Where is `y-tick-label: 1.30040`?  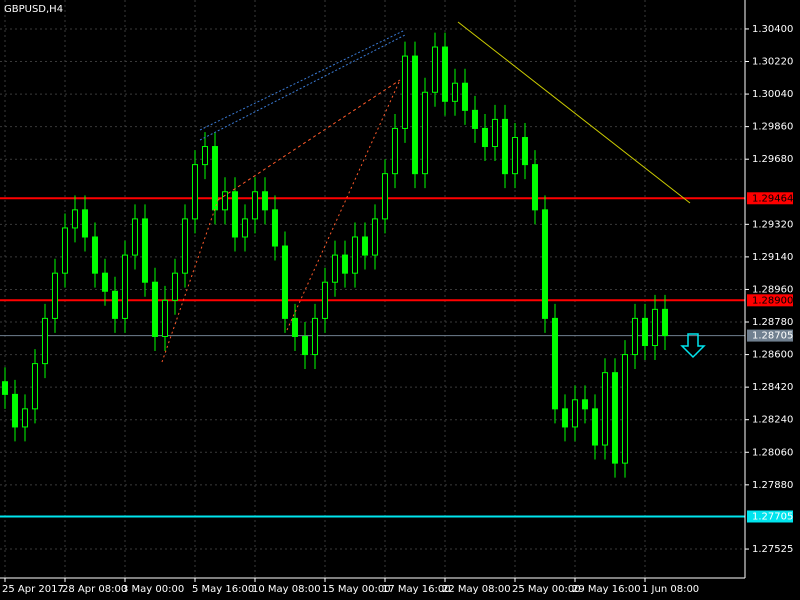 y-tick-label: 1.30040 is located at coordinates (772, 94).